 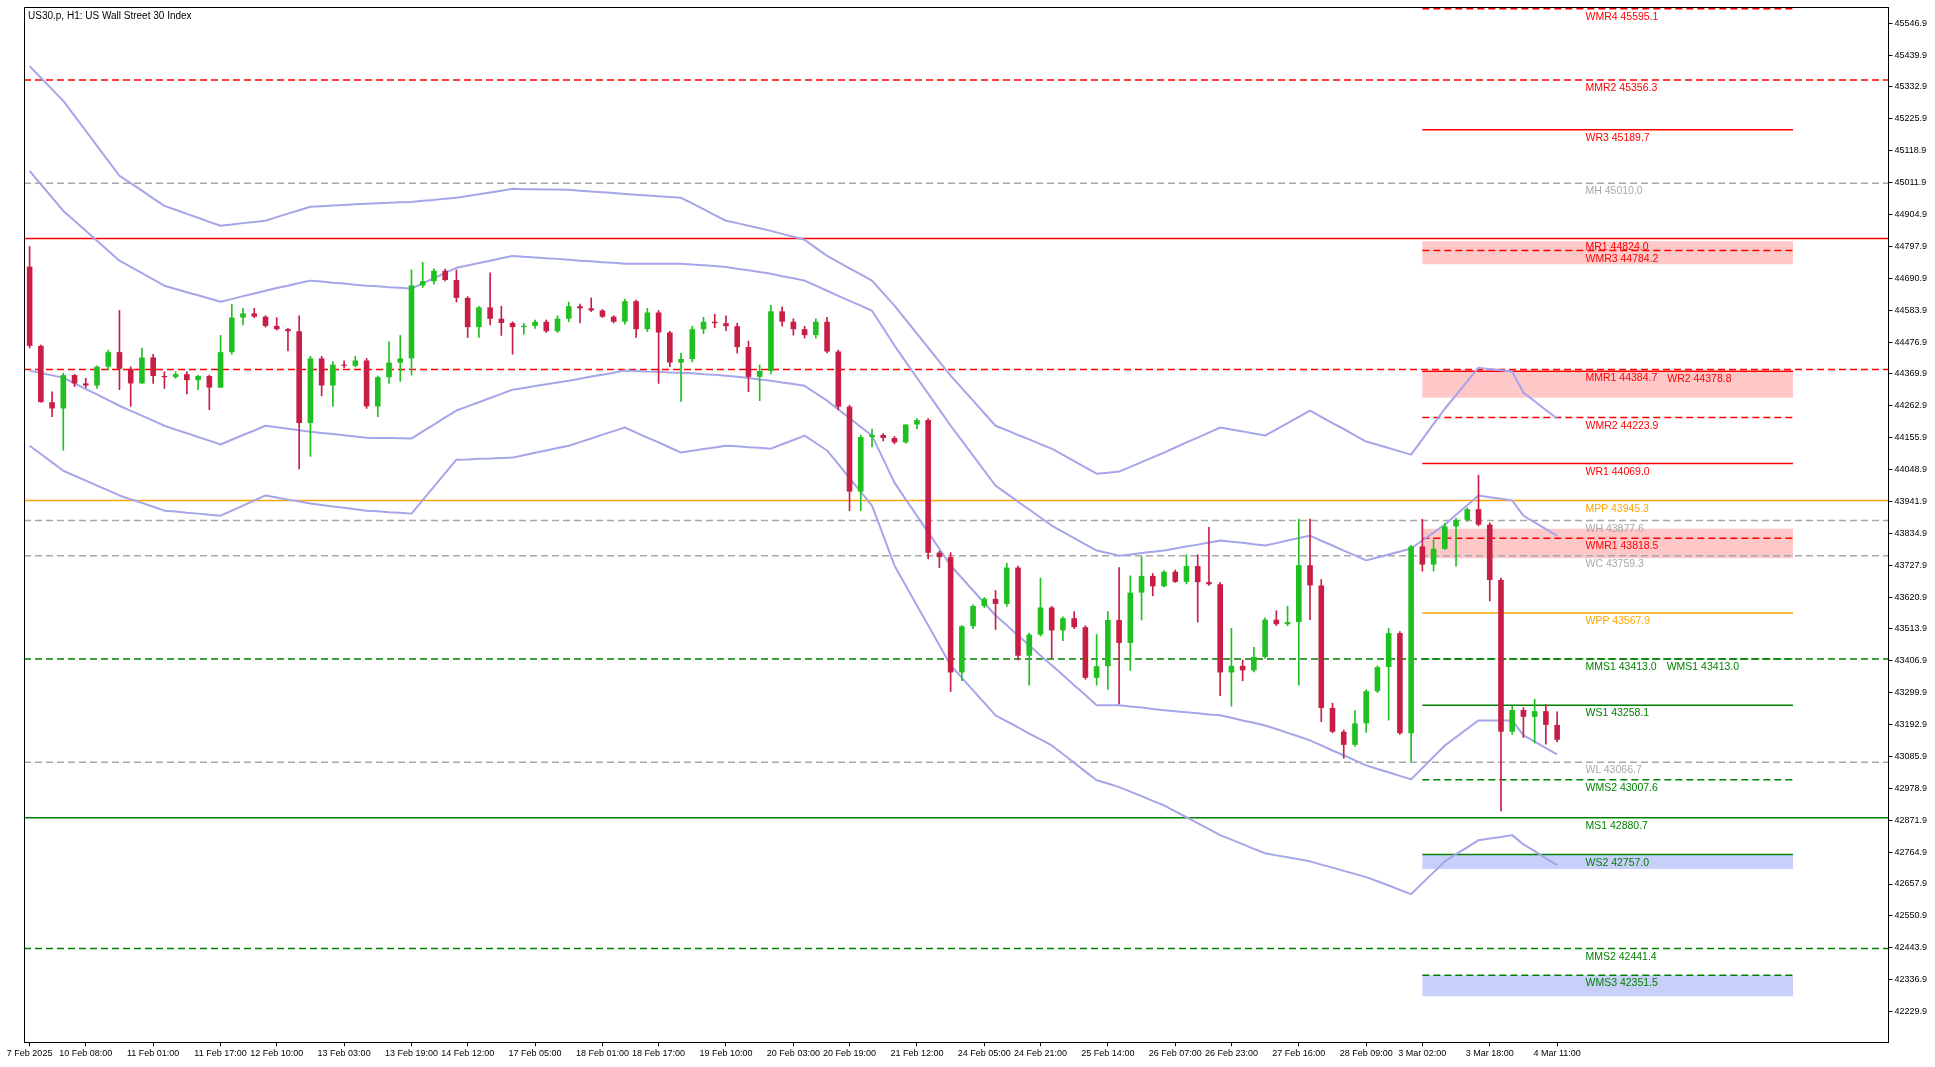 I want to click on series-label: WMS2 43007.6, so click(x=1622, y=786).